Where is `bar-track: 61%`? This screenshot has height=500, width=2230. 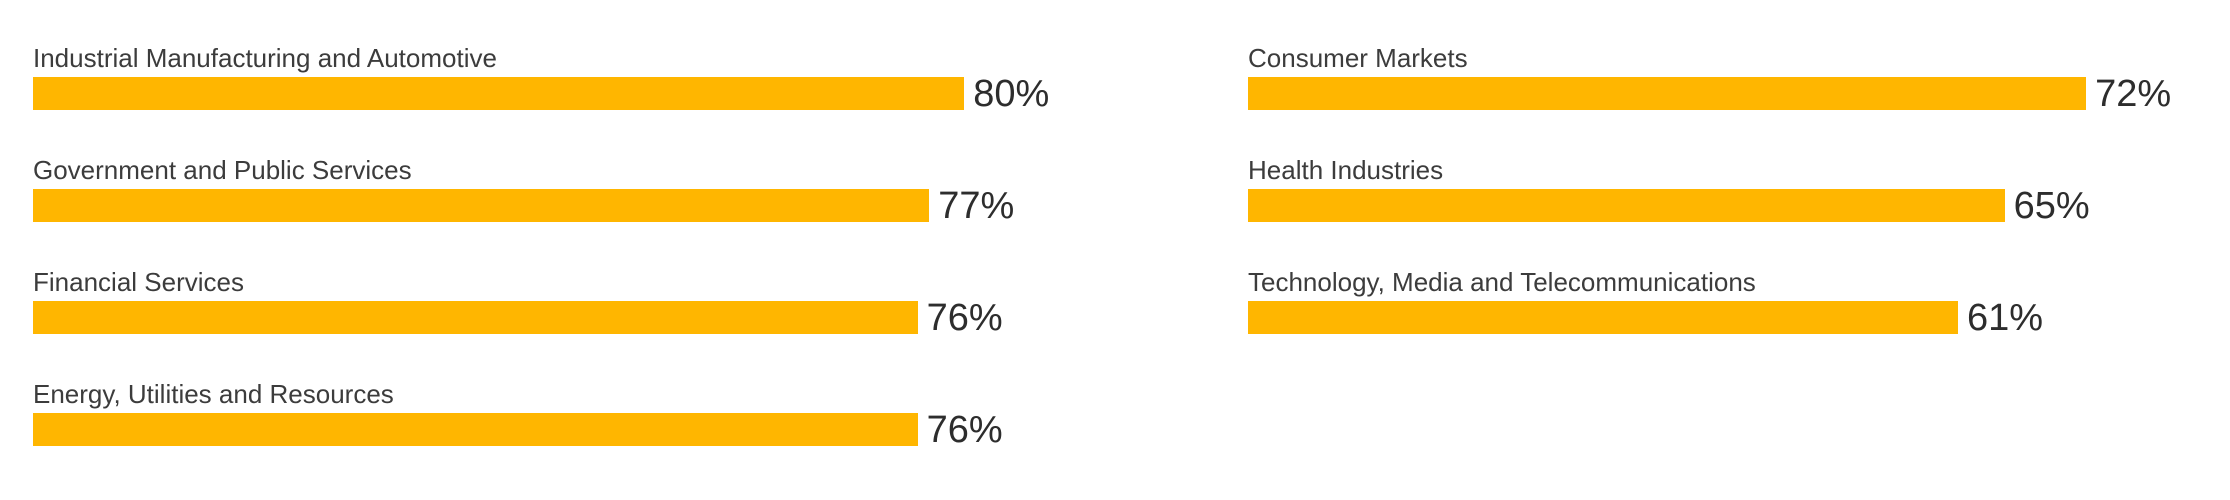
bar-track: 61% is located at coordinates (1739, 317).